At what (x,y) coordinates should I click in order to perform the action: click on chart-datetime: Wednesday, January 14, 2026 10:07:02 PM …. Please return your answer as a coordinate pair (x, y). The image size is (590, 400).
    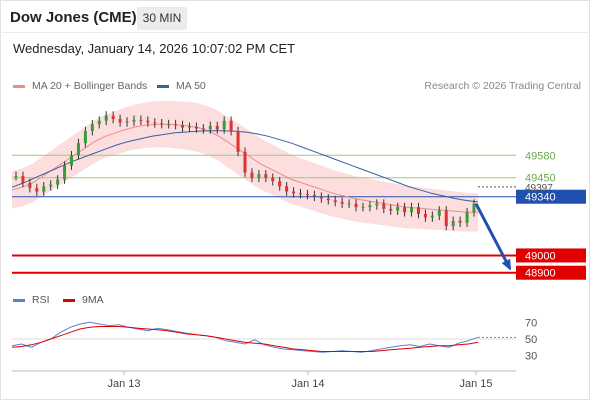
    Looking at the image, I should click on (154, 48).